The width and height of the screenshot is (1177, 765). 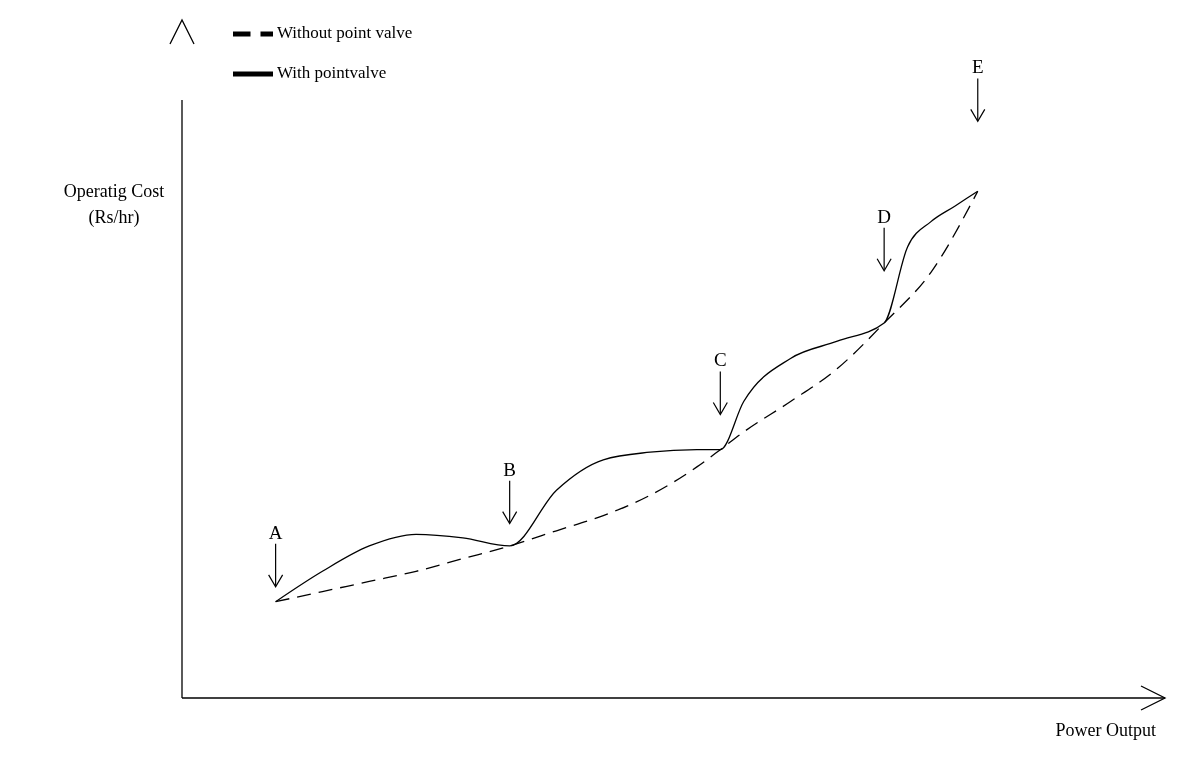 I want to click on annotation: C, so click(x=720, y=360).